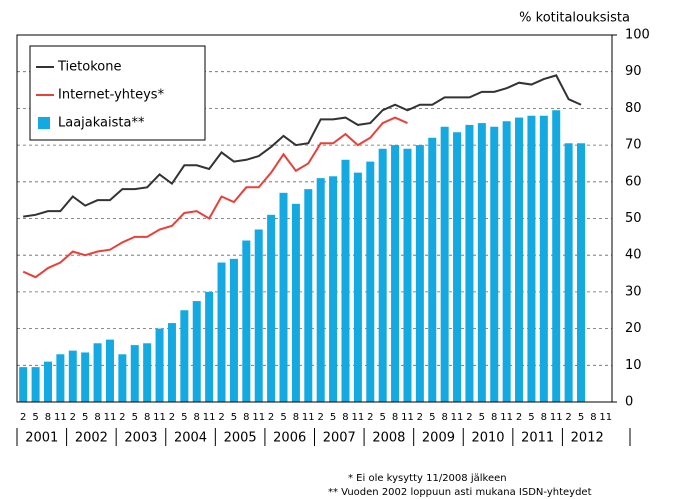 The image size is (685, 499). I want to click on year-label: 2009, so click(438, 438).